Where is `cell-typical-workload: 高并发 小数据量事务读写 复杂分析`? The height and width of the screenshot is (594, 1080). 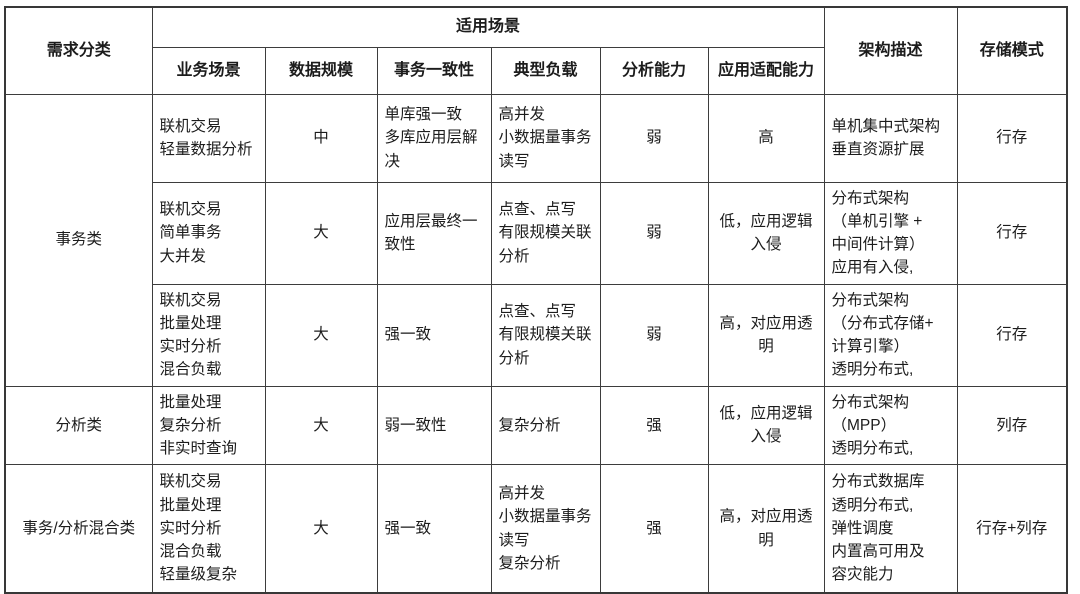 cell-typical-workload: 高并发 小数据量事务读写 复杂分析 is located at coordinates (545, 529).